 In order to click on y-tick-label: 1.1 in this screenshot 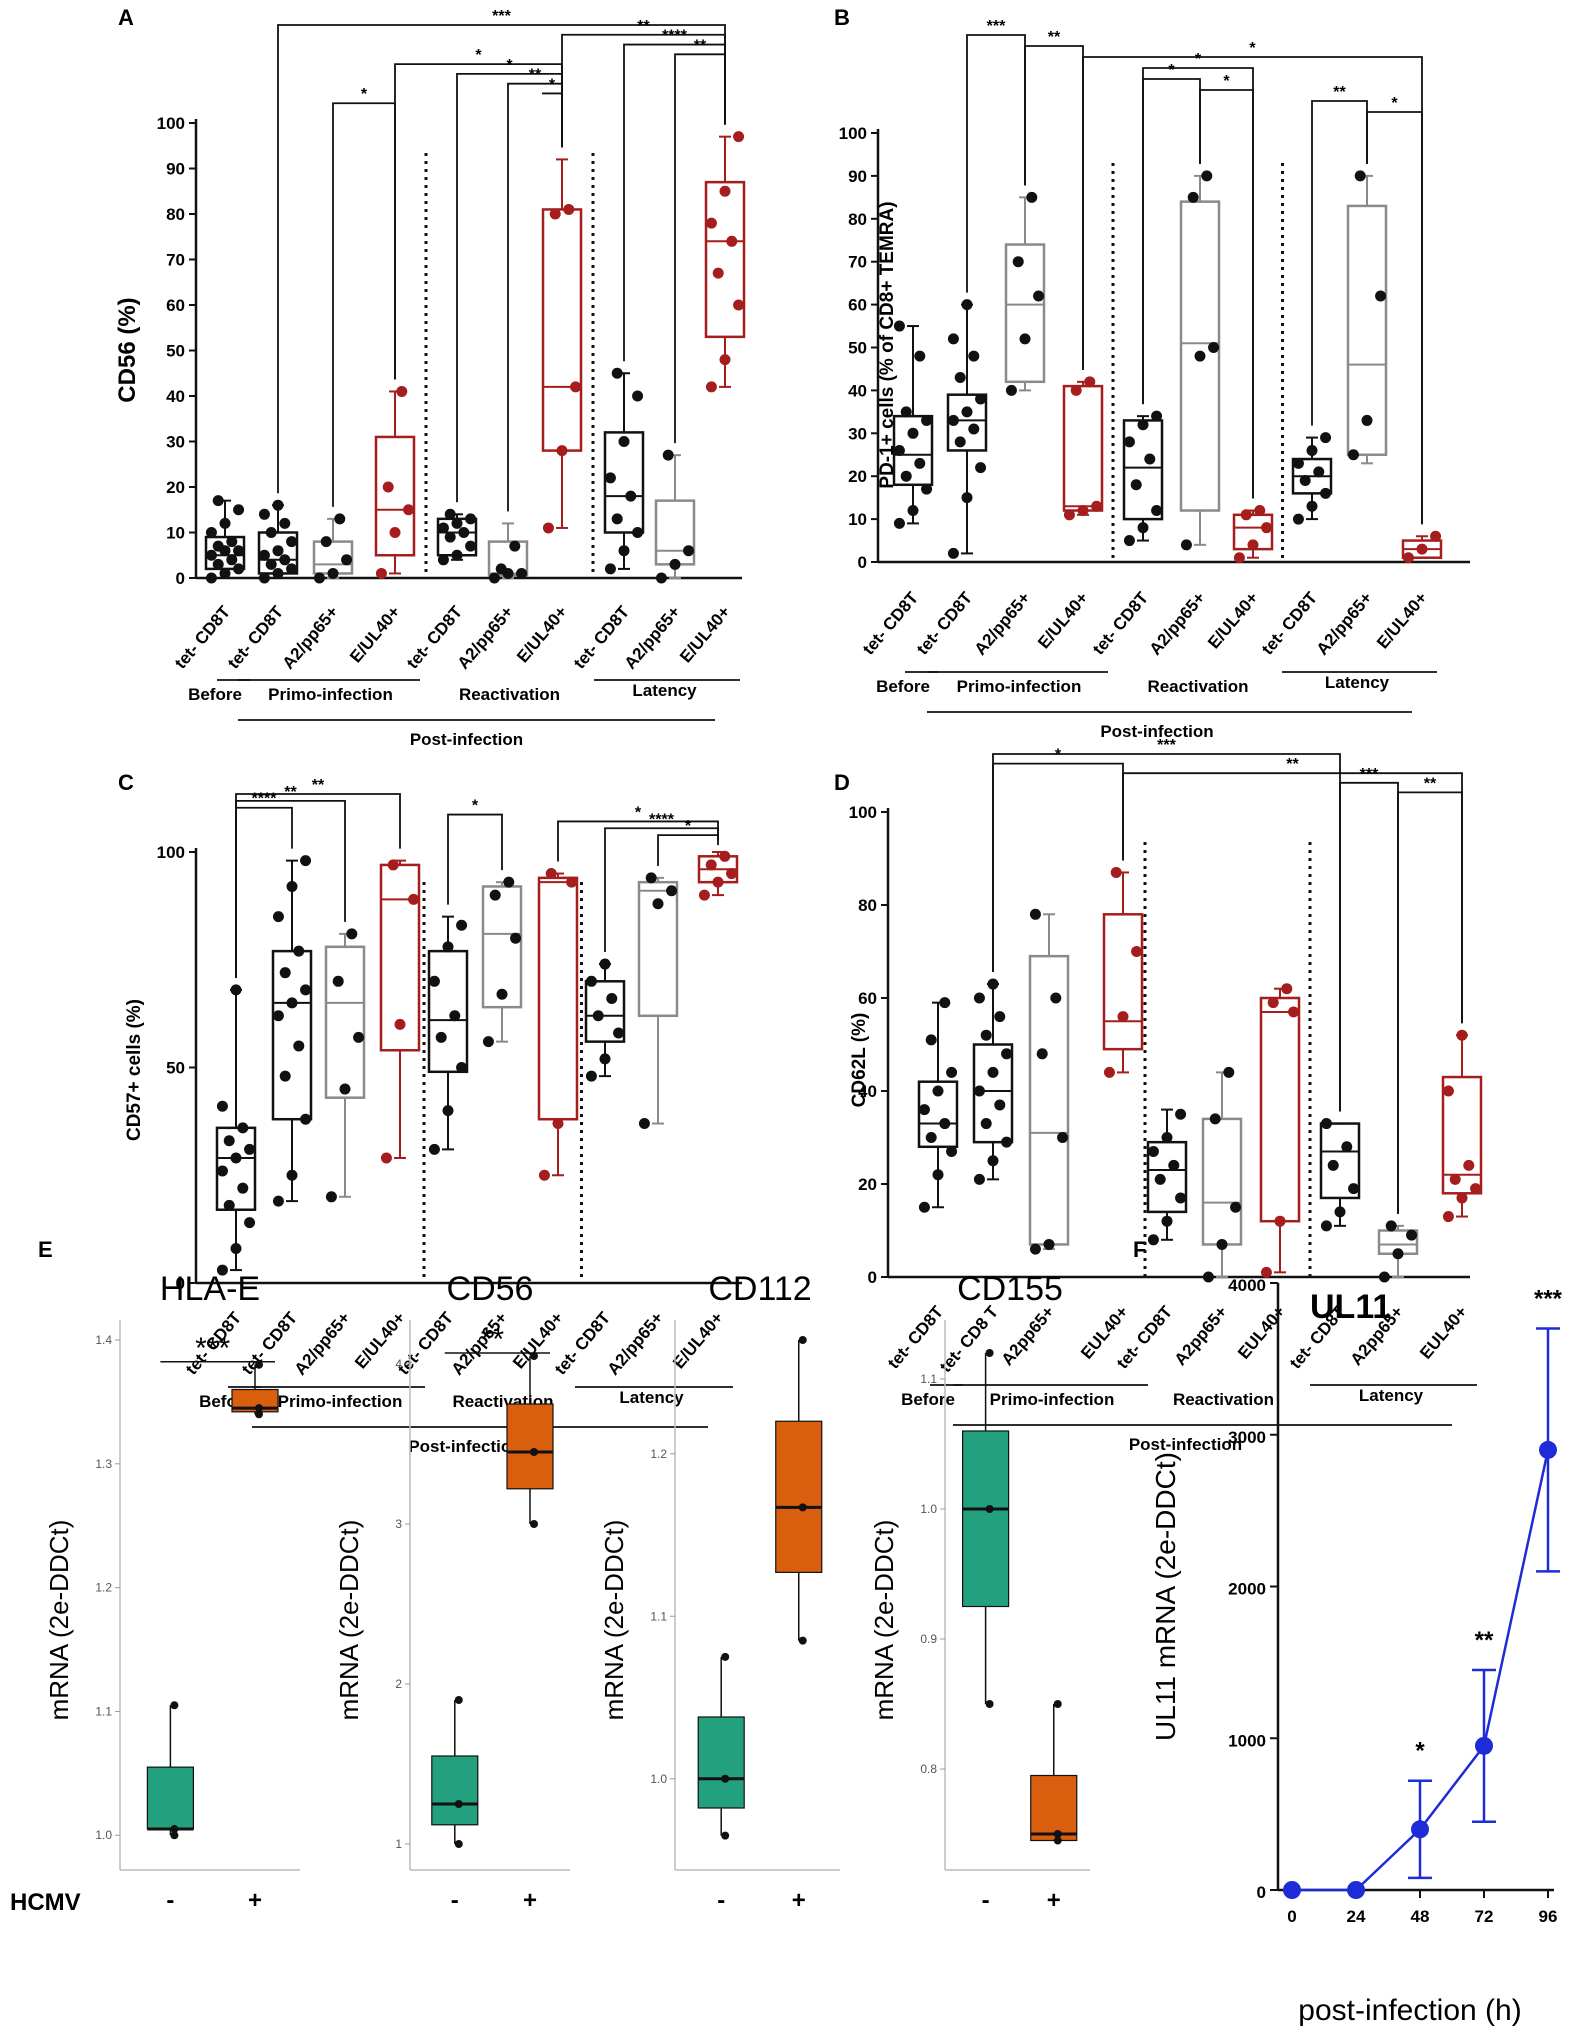, I will do `click(928, 1379)`.